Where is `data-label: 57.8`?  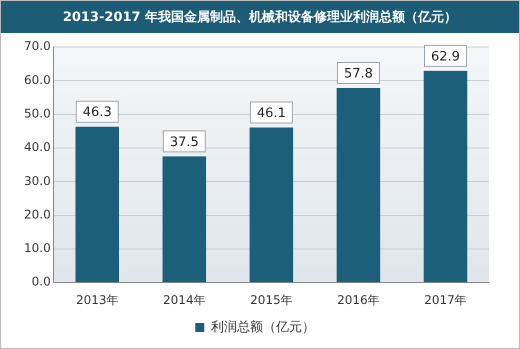
data-label: 57.8 is located at coordinates (358, 74).